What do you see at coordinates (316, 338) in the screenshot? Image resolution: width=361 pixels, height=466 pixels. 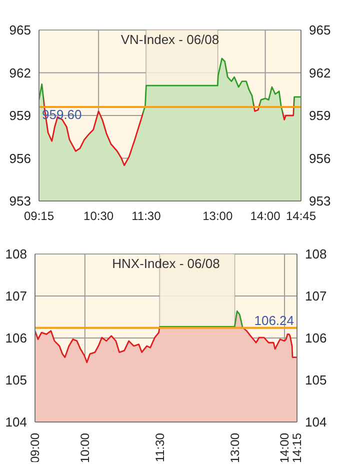 I see `y2-tick-label: 106` at bounding box center [316, 338].